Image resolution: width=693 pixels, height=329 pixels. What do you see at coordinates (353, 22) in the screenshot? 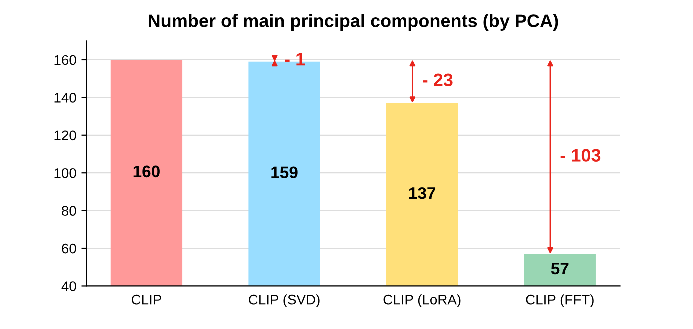
I see `chart-title: Number of main principal components (by PCA)` at bounding box center [353, 22].